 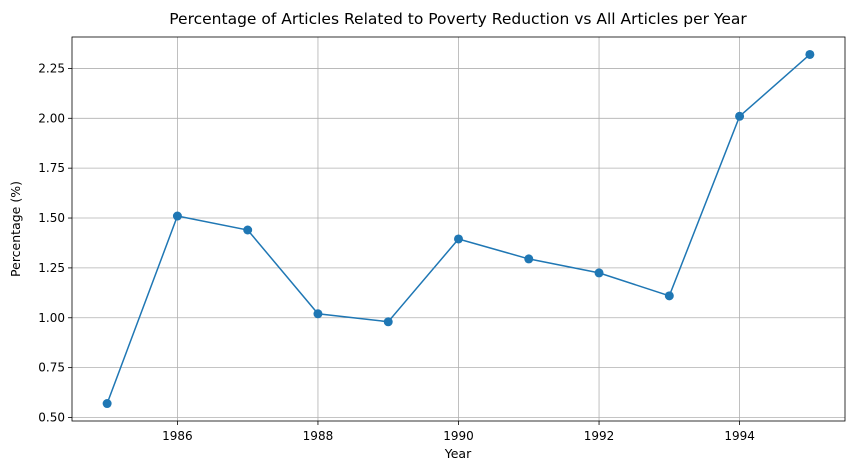 What do you see at coordinates (739, 436) in the screenshot?
I see `x-tick-label: 1994` at bounding box center [739, 436].